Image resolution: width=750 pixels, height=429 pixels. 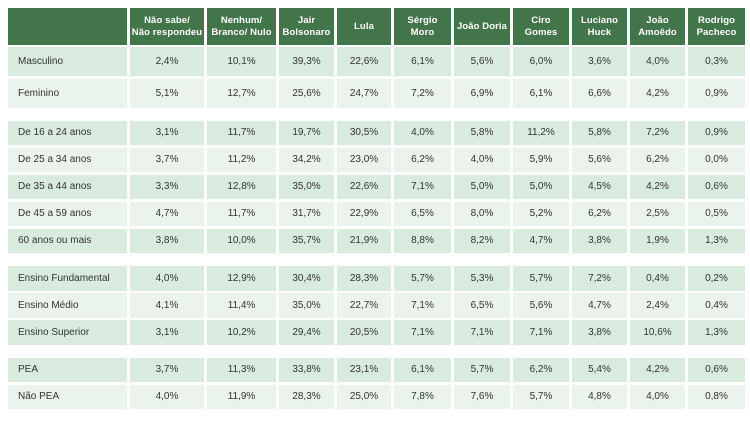 I want to click on value-cell: 6,0%, so click(x=541, y=61).